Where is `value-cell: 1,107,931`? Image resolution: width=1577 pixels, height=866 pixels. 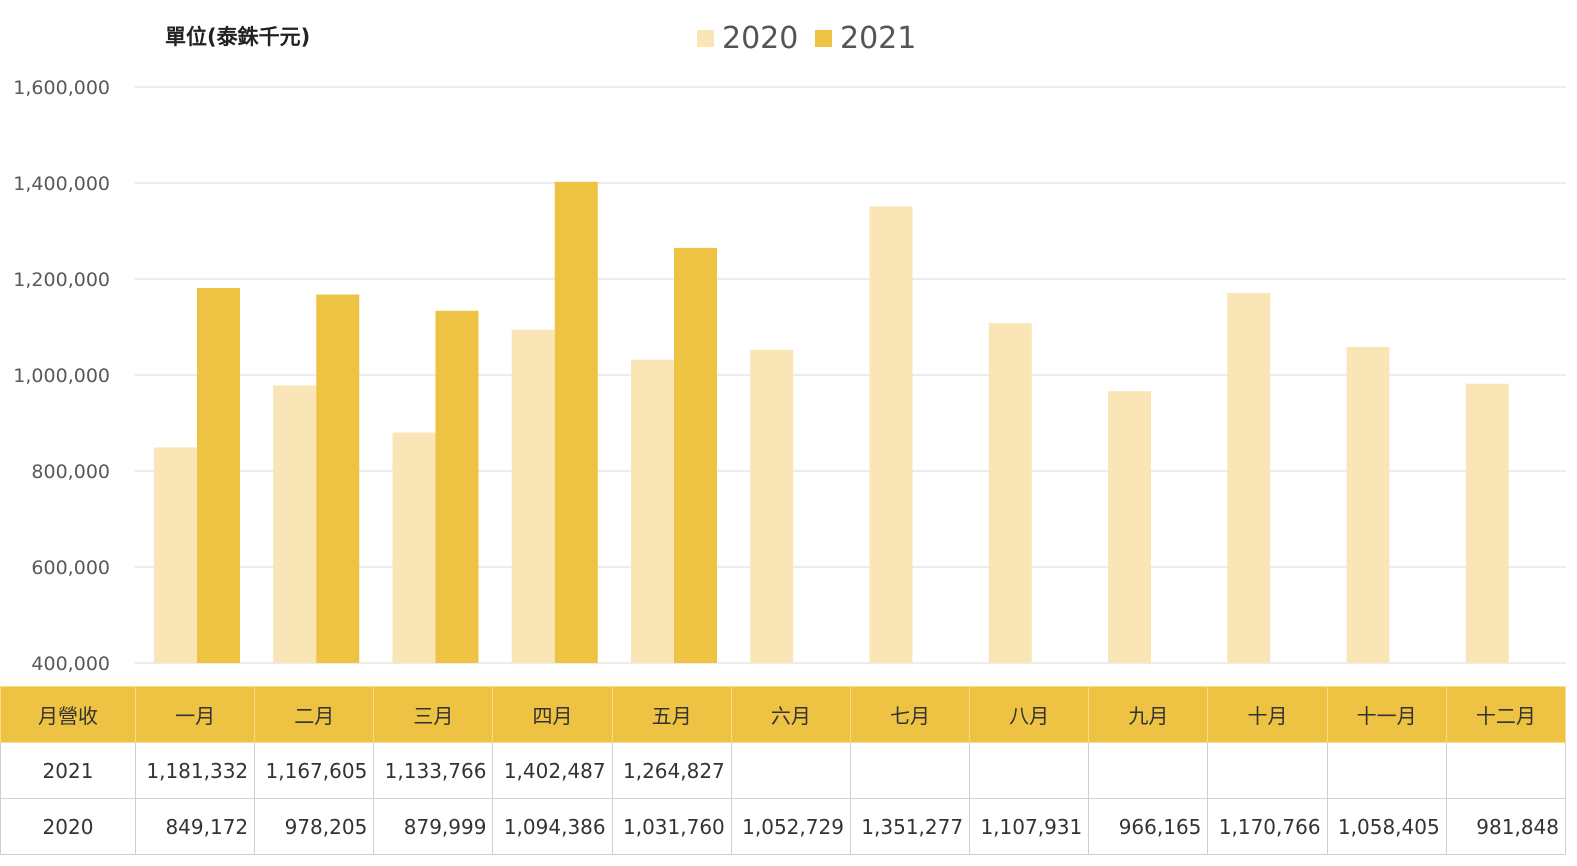
value-cell: 1,107,931 is located at coordinates (1029, 826).